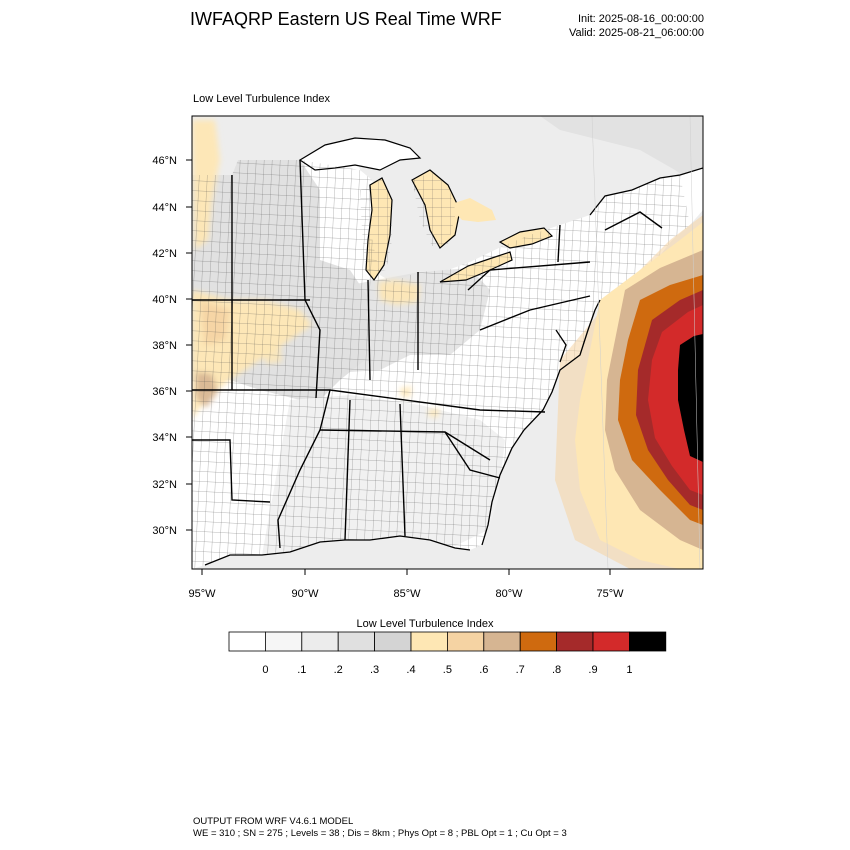 The width and height of the screenshot is (850, 850). What do you see at coordinates (520, 670) in the screenshot?
I see `colorbar-tick-label: .7` at bounding box center [520, 670].